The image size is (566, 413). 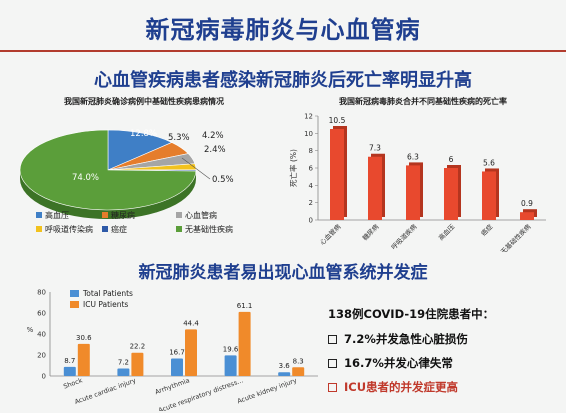 I want to click on finding-item: 7.2%并发急性心脏损伤, so click(x=443, y=339).